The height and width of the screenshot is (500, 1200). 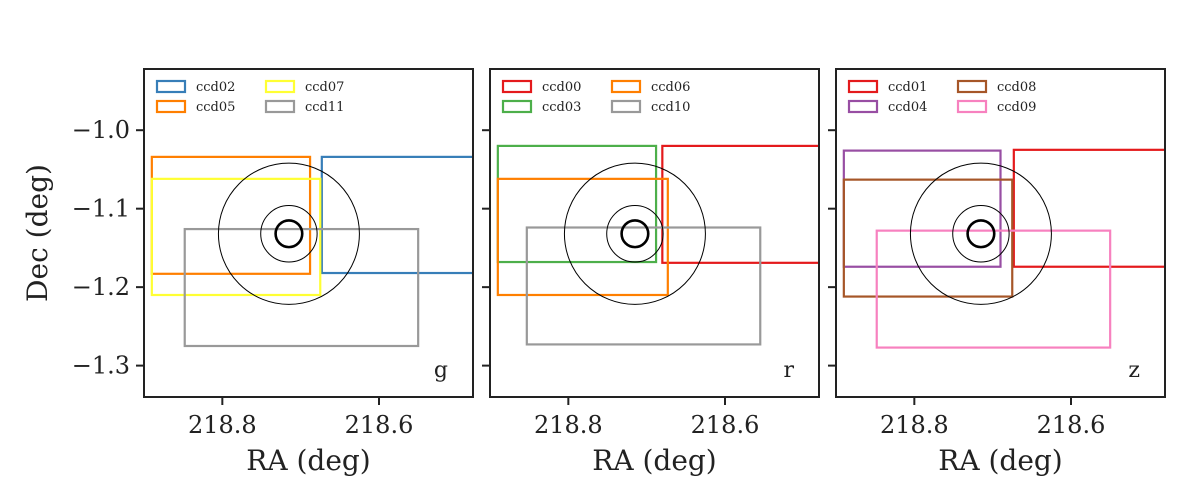 I want to click on legend: ccd00 ccd03 ccd06 ccd10, so click(x=595, y=97).